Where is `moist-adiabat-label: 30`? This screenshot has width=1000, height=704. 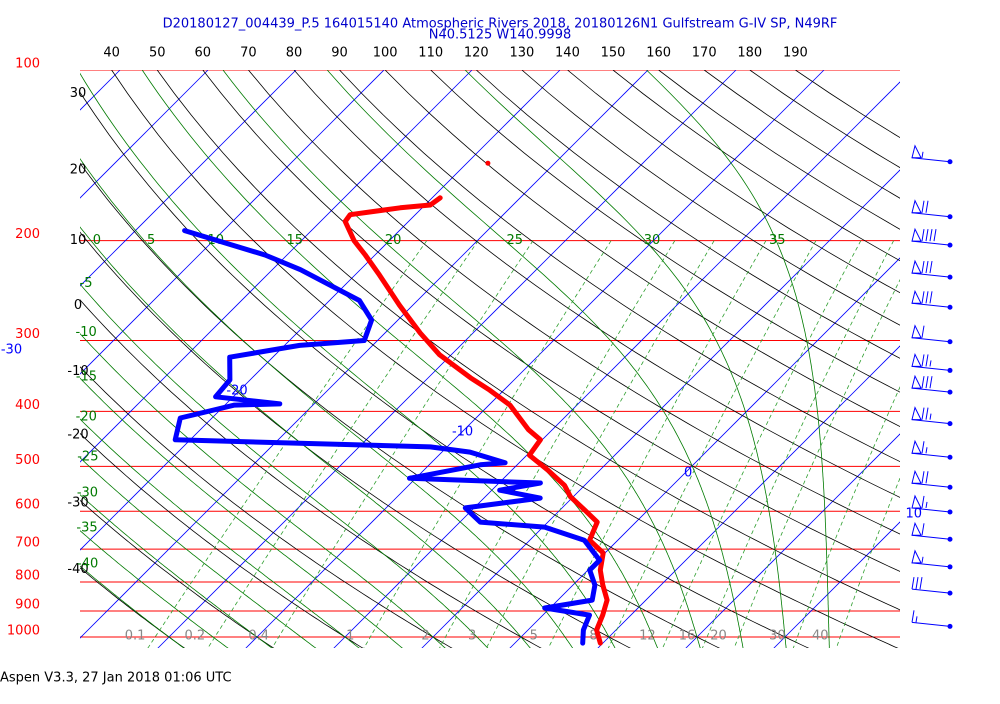
moist-adiabat-label: 30 is located at coordinates (652, 240).